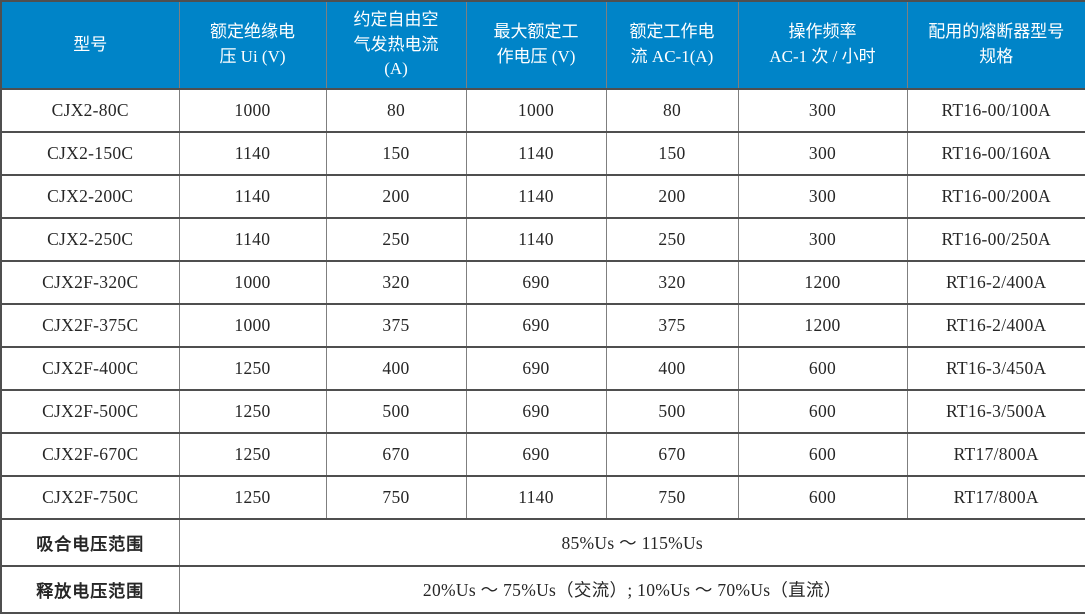 This screenshot has width=1085, height=614. I want to click on table-row: CJX2F-400C 1250 400 690 400 600 RT16-3/450A, so click(542, 368).